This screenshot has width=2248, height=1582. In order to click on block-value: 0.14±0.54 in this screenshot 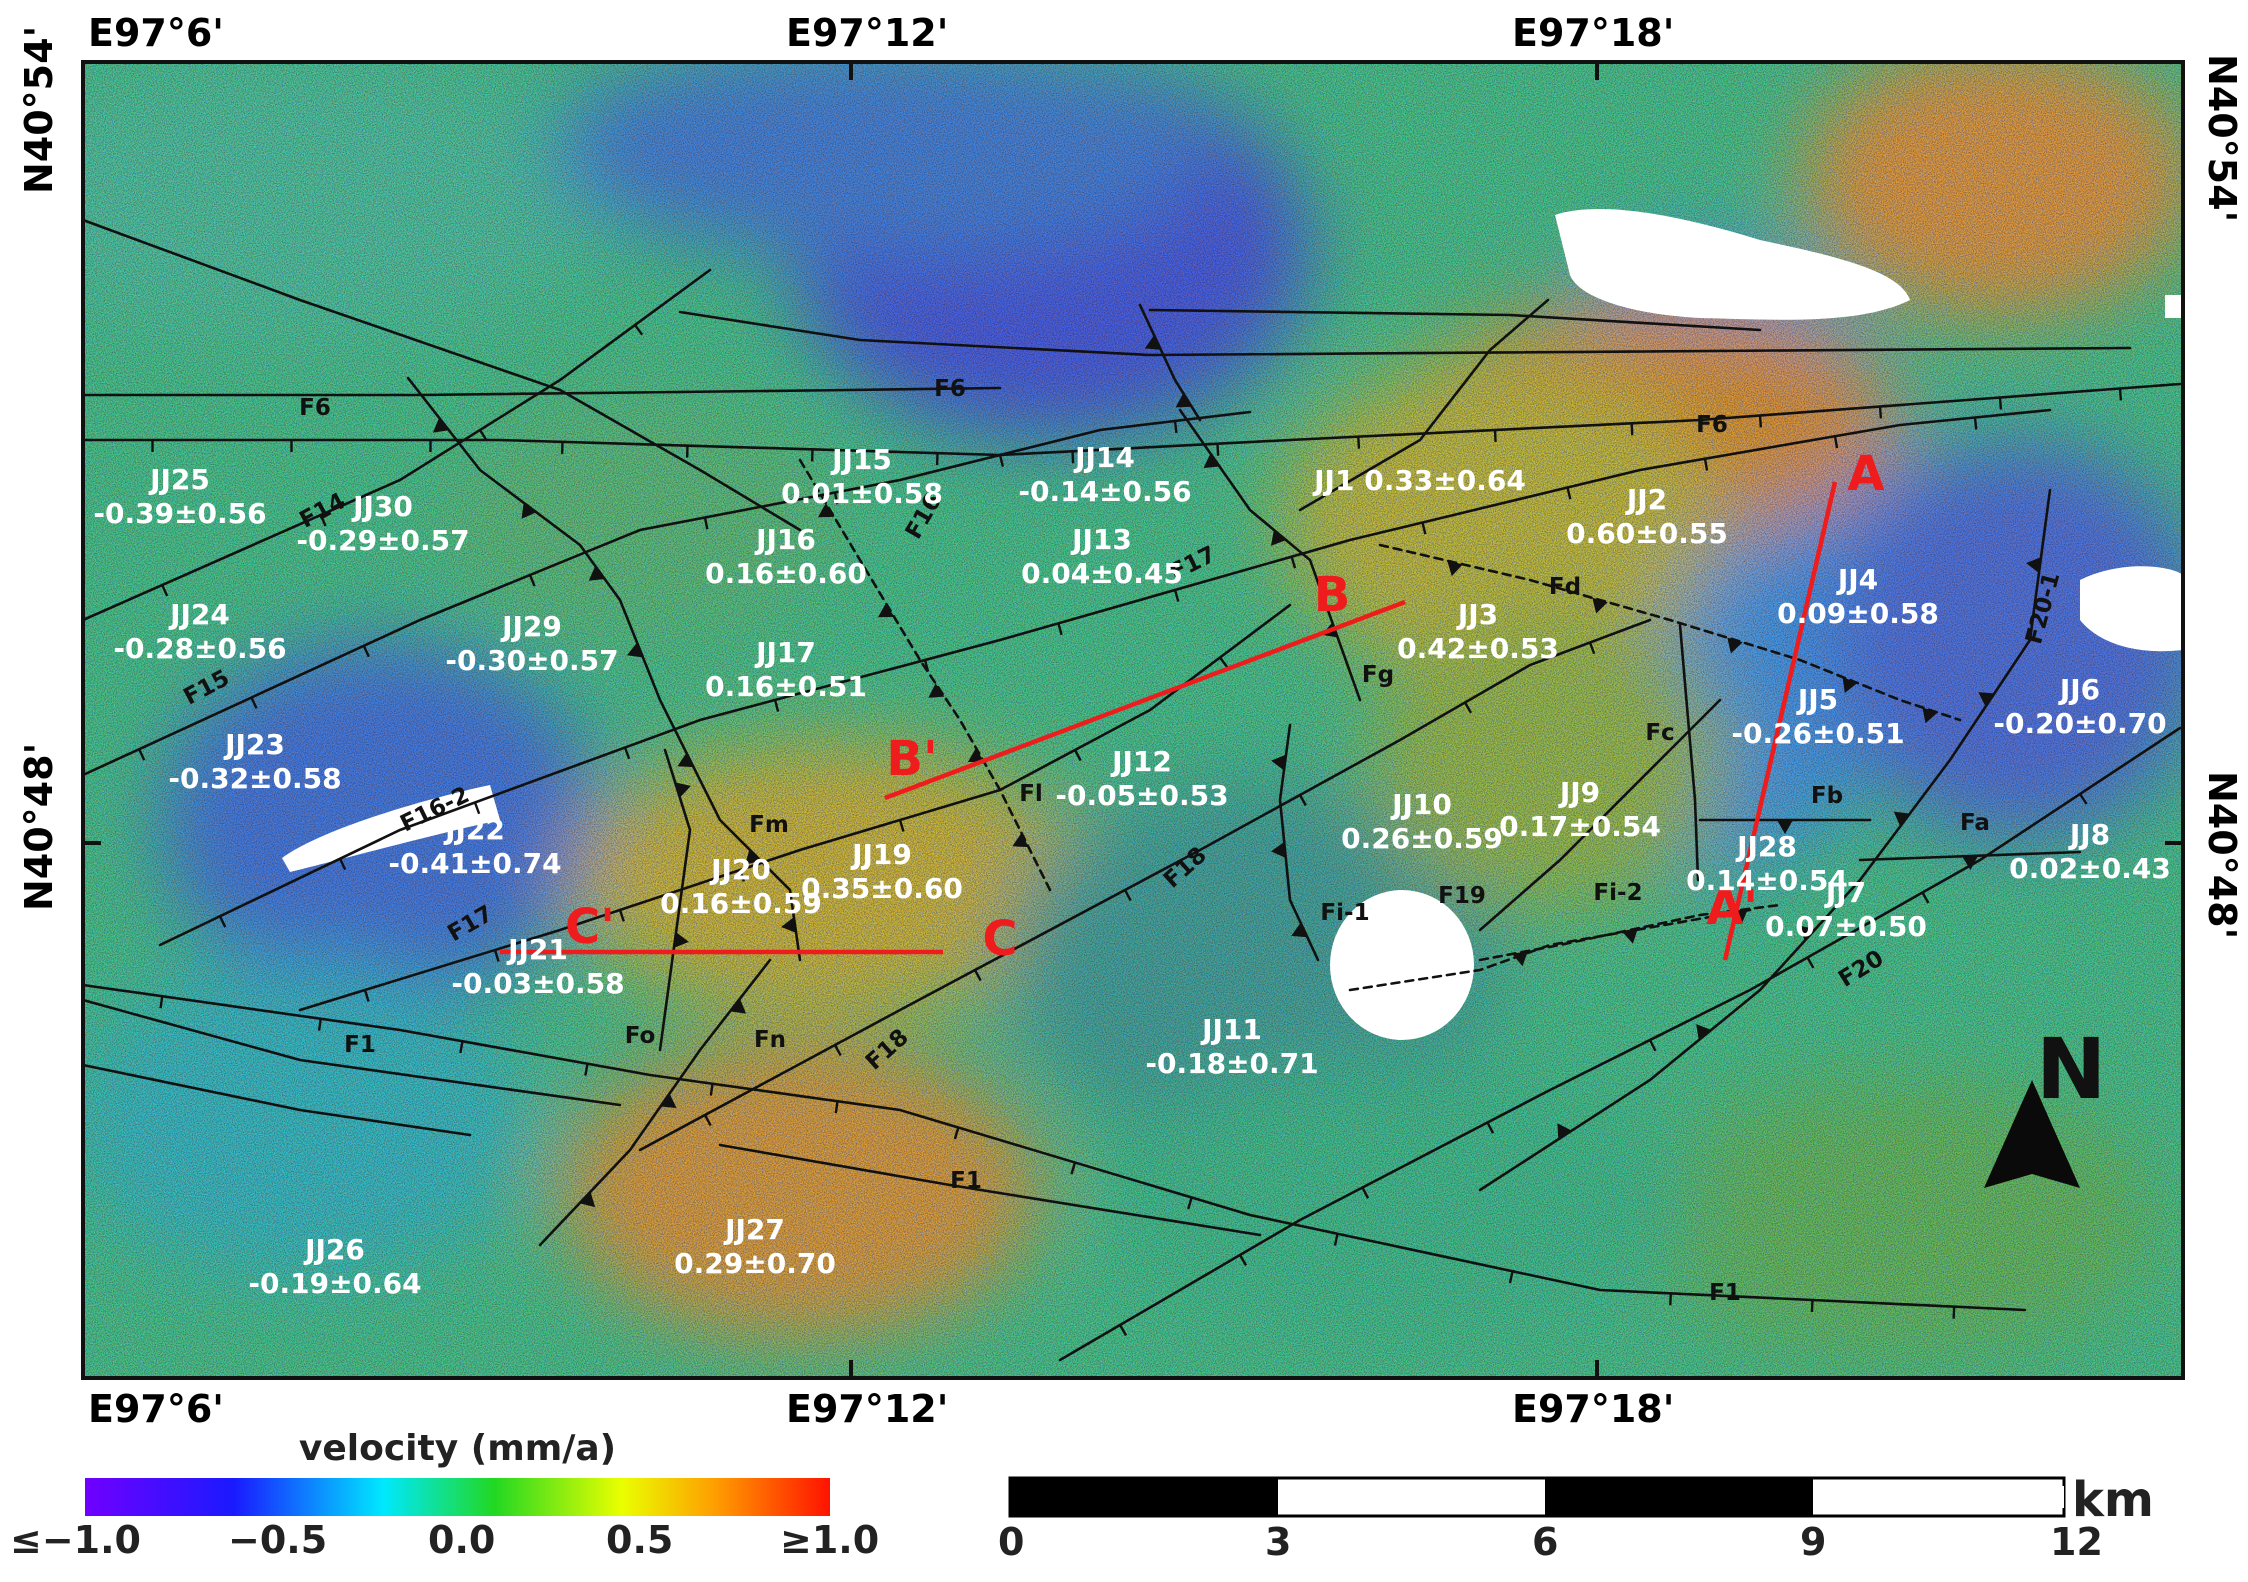, I will do `click(1767, 880)`.